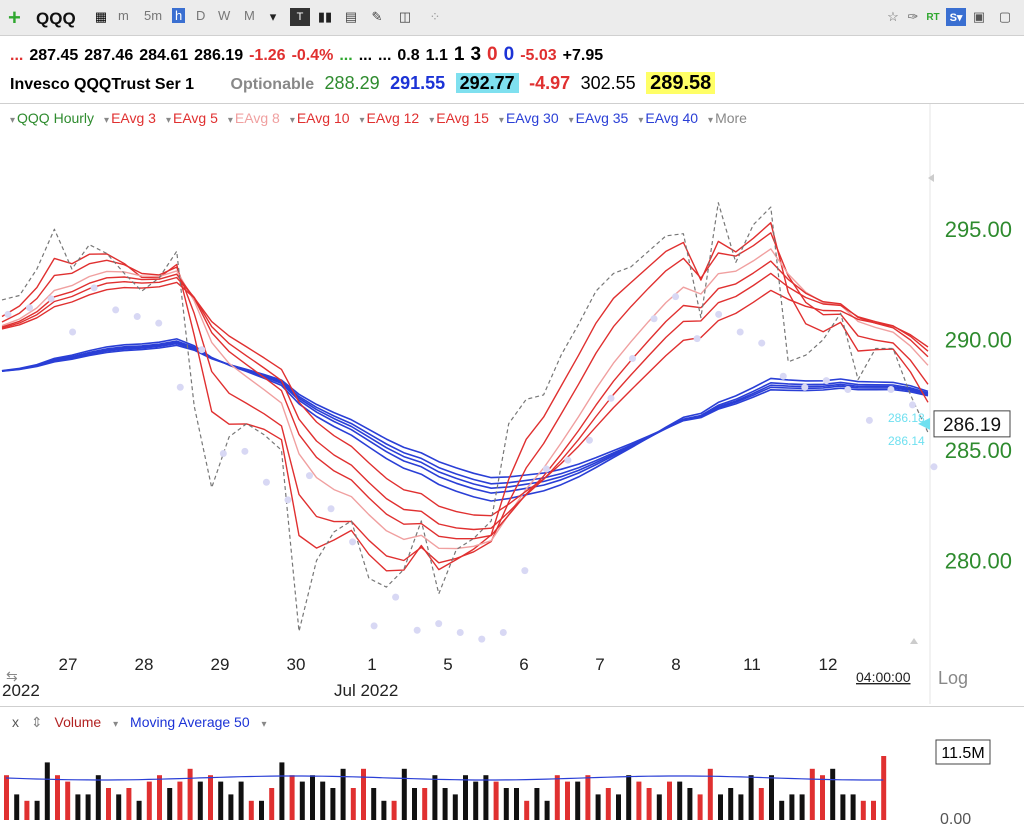  Describe the element at coordinates (599, 118) in the screenshot. I see `legend-item-8: ▾ EAvg 35` at that location.